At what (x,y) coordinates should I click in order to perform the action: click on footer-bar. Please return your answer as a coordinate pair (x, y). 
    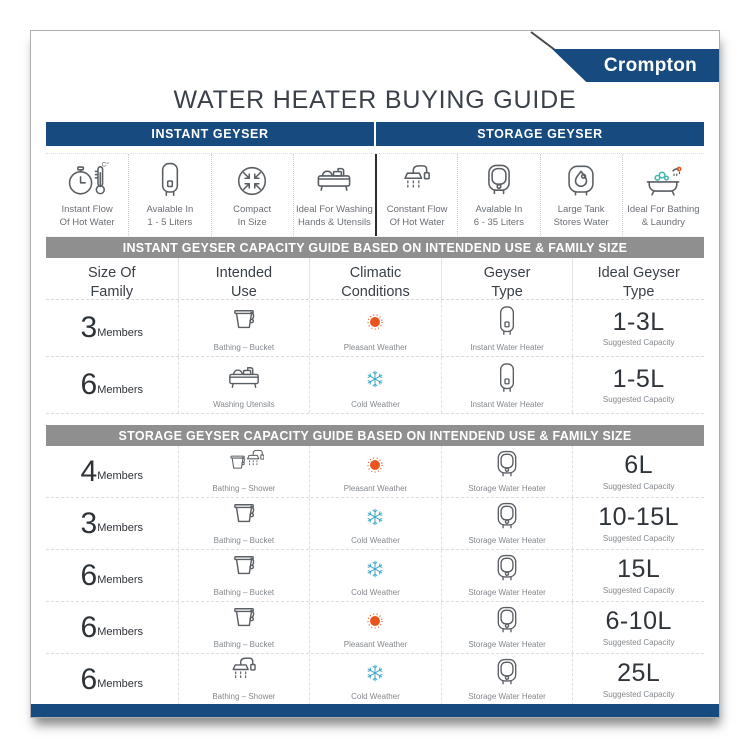
    Looking at the image, I should click on (375, 710).